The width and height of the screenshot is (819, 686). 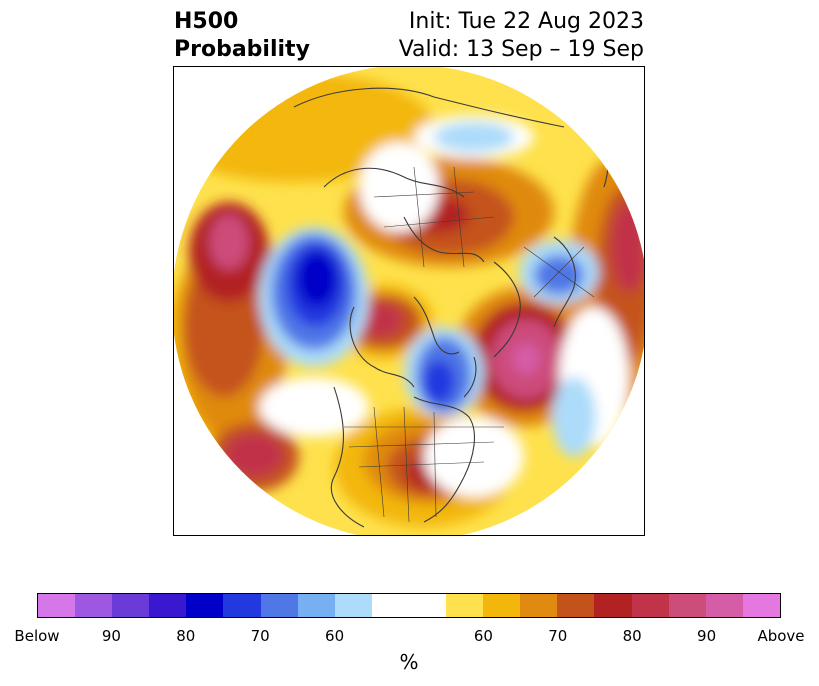 I want to click on anomaly-west-peak, so click(x=229, y=242).